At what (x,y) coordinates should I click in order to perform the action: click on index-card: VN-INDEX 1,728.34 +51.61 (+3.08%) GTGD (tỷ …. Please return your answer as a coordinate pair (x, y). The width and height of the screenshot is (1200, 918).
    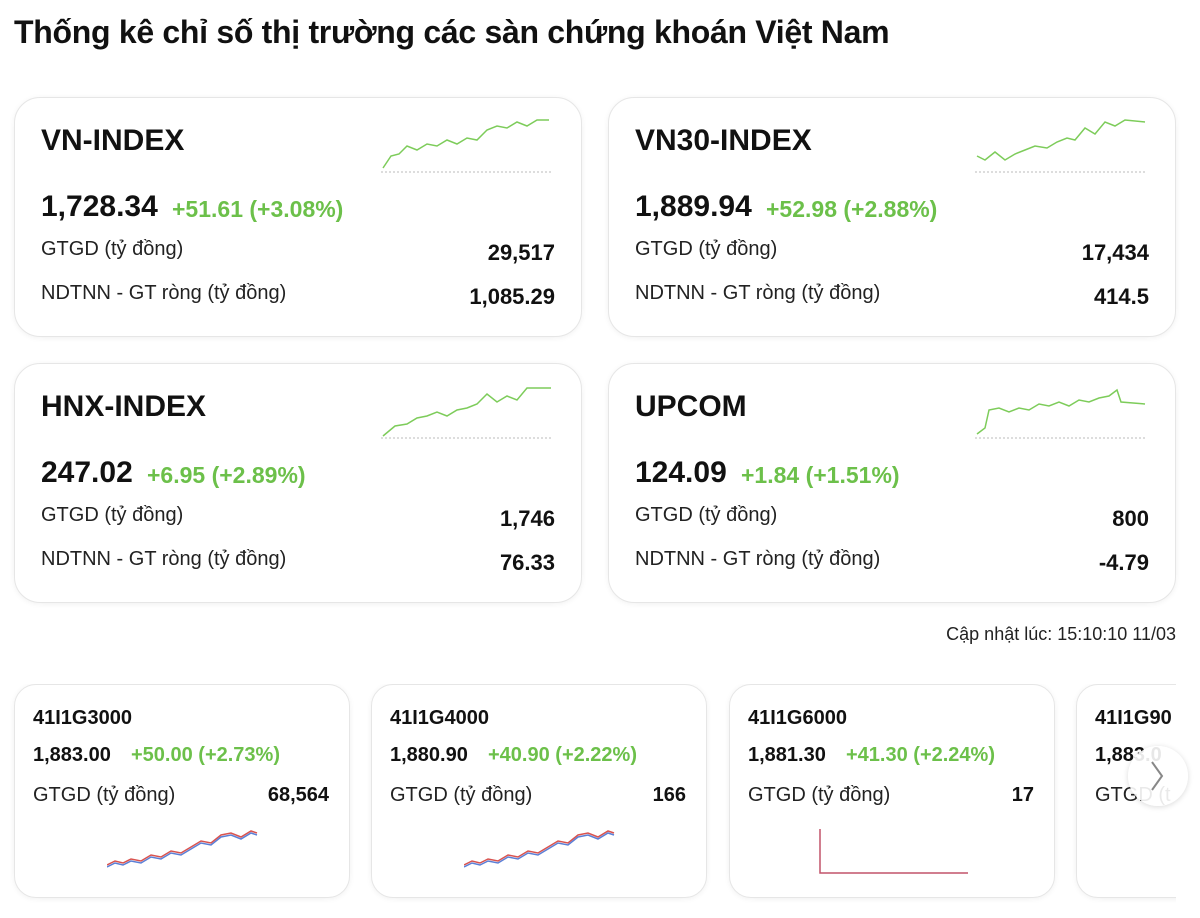
    Looking at the image, I should click on (298, 217).